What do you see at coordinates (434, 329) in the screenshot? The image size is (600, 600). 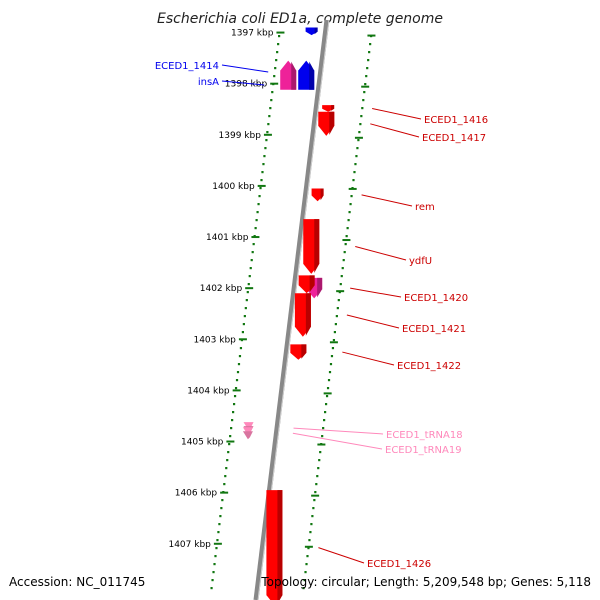 I see `gene-label: ECED1_1421` at bounding box center [434, 329].